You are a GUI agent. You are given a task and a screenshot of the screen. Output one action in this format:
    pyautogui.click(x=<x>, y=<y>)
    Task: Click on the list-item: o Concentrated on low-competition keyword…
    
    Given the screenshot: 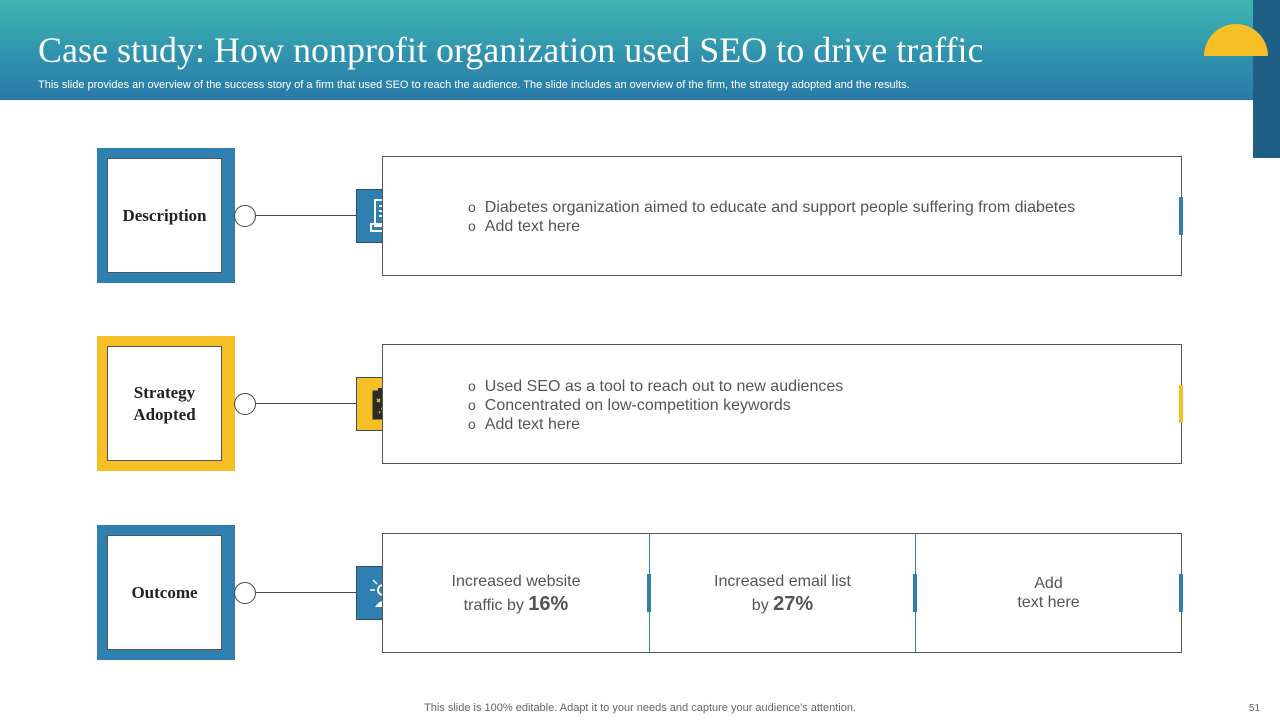 What is the action you would take?
    pyautogui.click(x=629, y=405)
    